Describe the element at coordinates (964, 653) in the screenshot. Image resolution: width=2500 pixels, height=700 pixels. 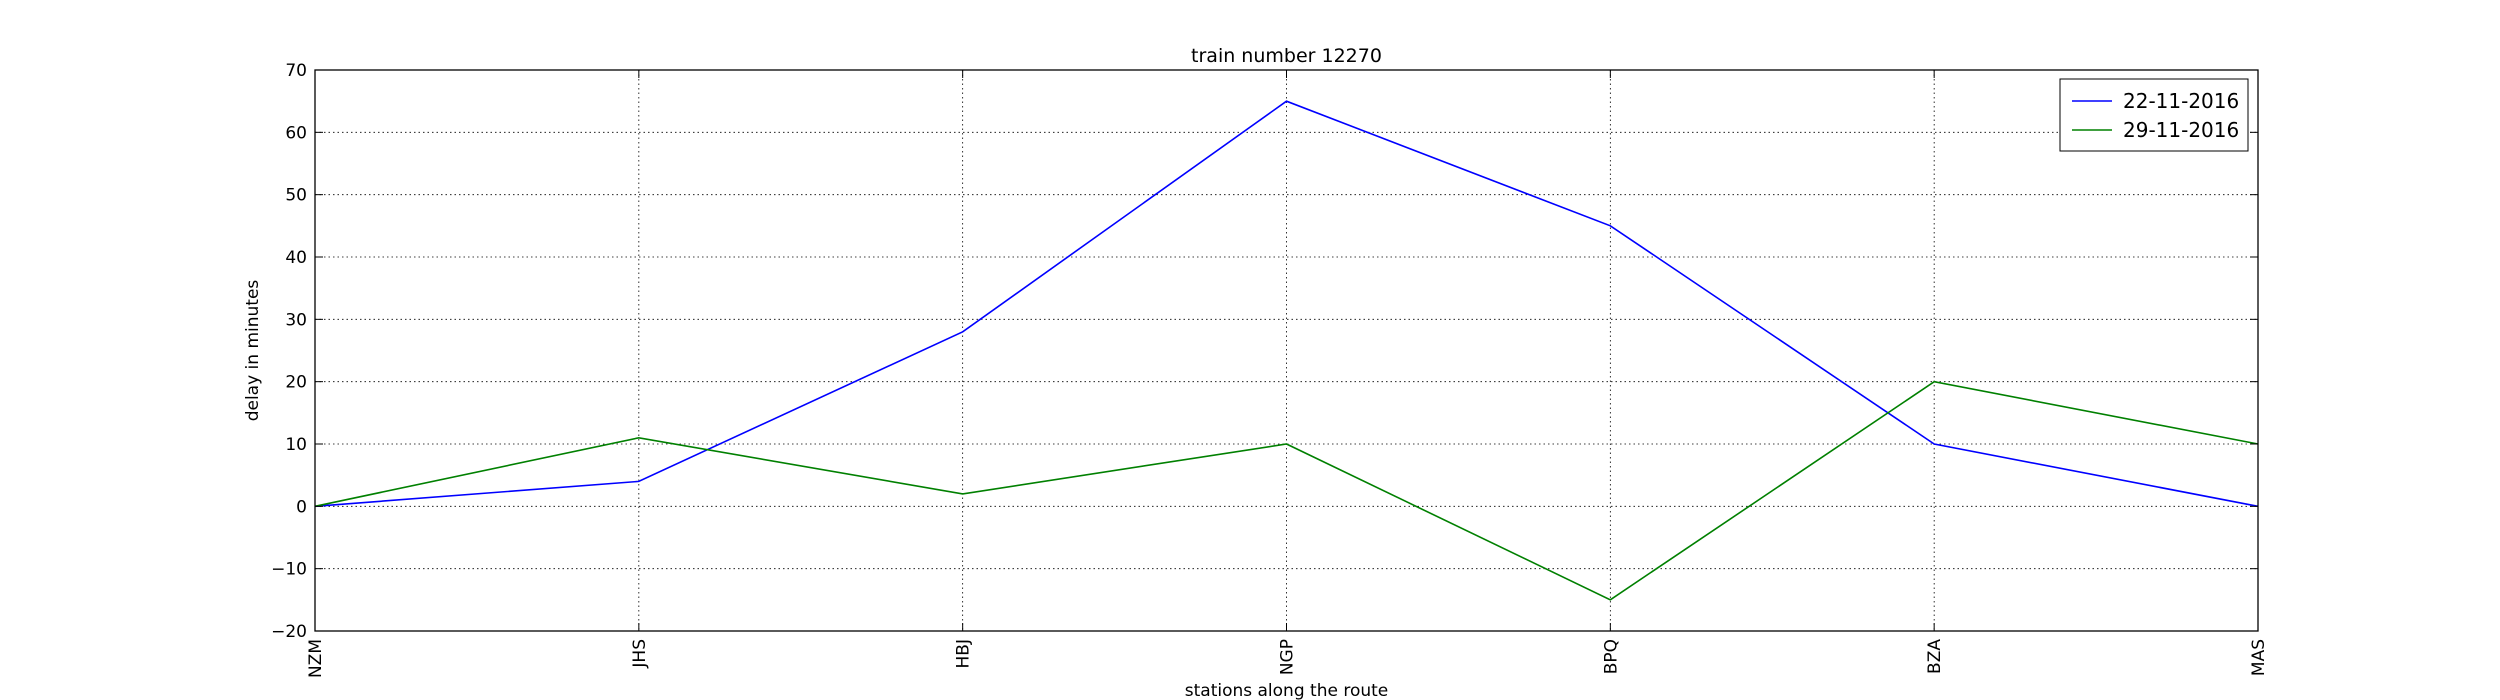
I see `x-tick-label: HBJ` at that location.